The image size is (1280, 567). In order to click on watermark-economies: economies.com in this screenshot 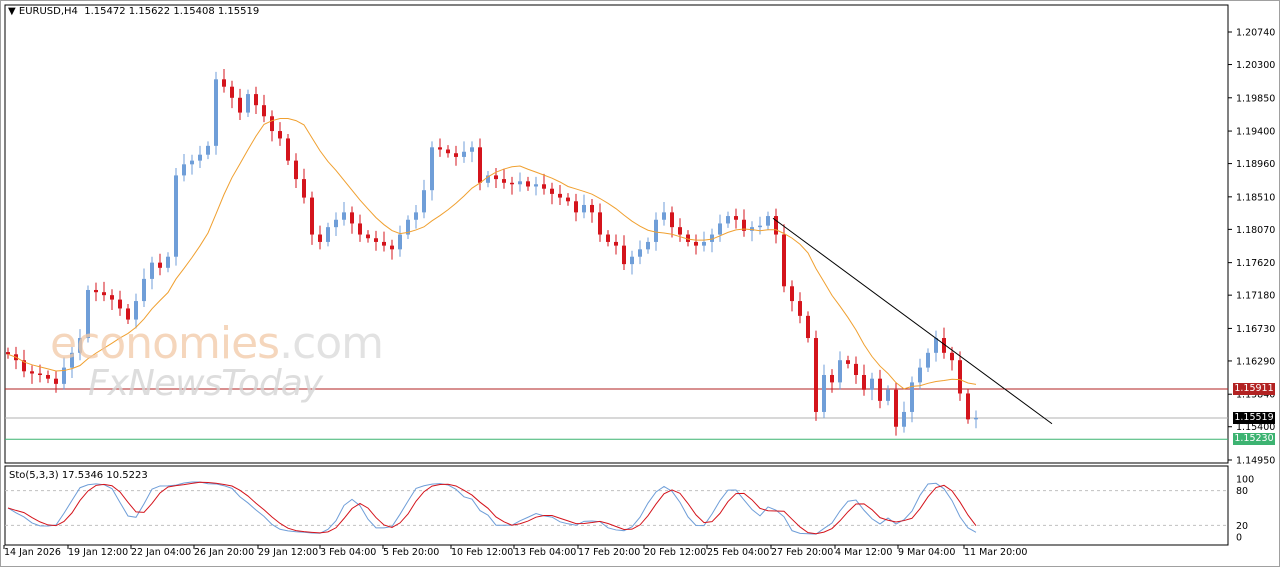, I will do `click(217, 343)`.